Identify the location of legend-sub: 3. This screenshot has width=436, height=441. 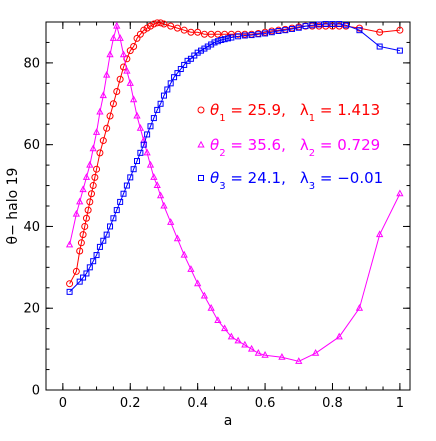
(222, 186).